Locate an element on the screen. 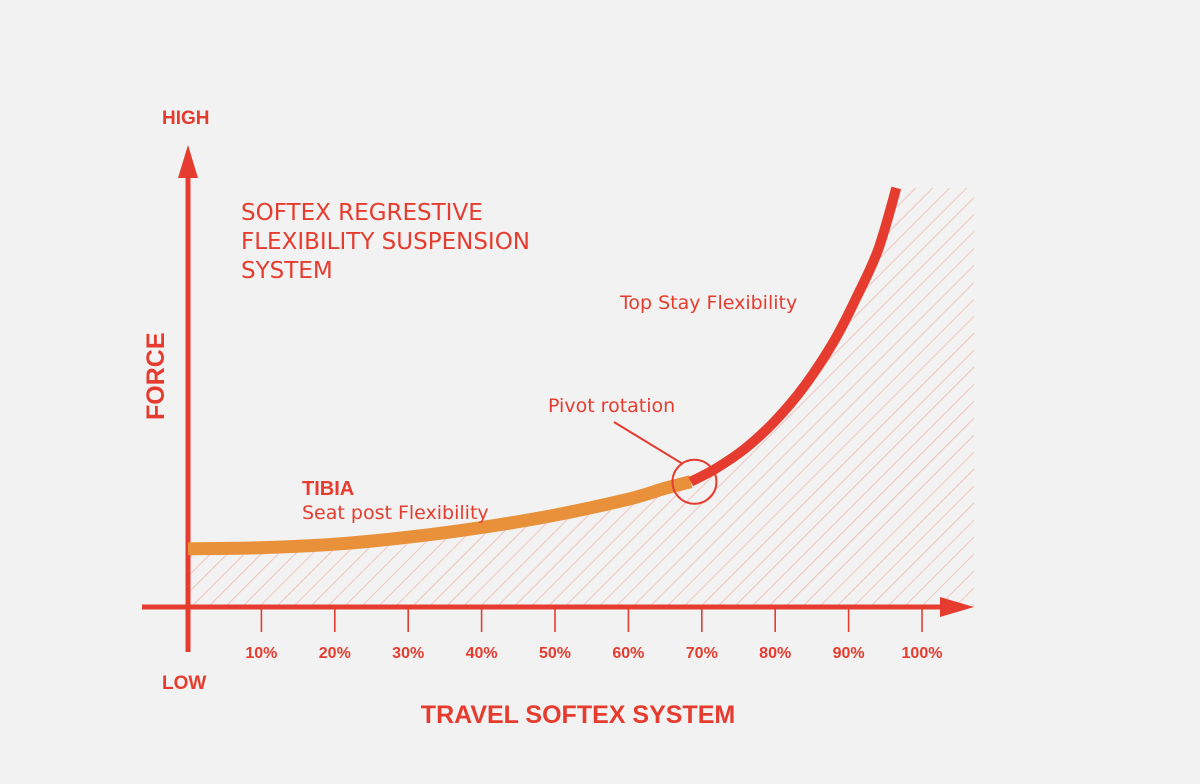 The height and width of the screenshot is (784, 1200). pivot-circle is located at coordinates (694, 481).